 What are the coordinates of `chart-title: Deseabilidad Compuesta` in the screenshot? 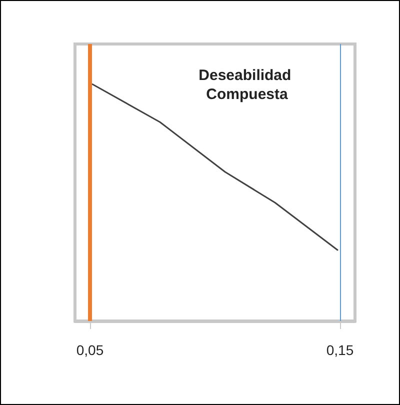 It's located at (247, 85).